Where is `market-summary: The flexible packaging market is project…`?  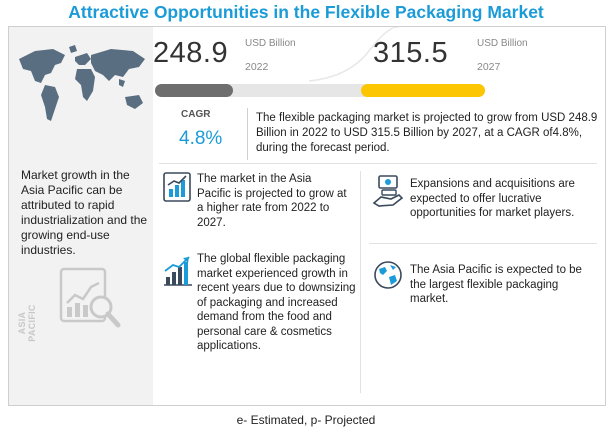 market-summary: The flexible packaging market is project… is located at coordinates (427, 133).